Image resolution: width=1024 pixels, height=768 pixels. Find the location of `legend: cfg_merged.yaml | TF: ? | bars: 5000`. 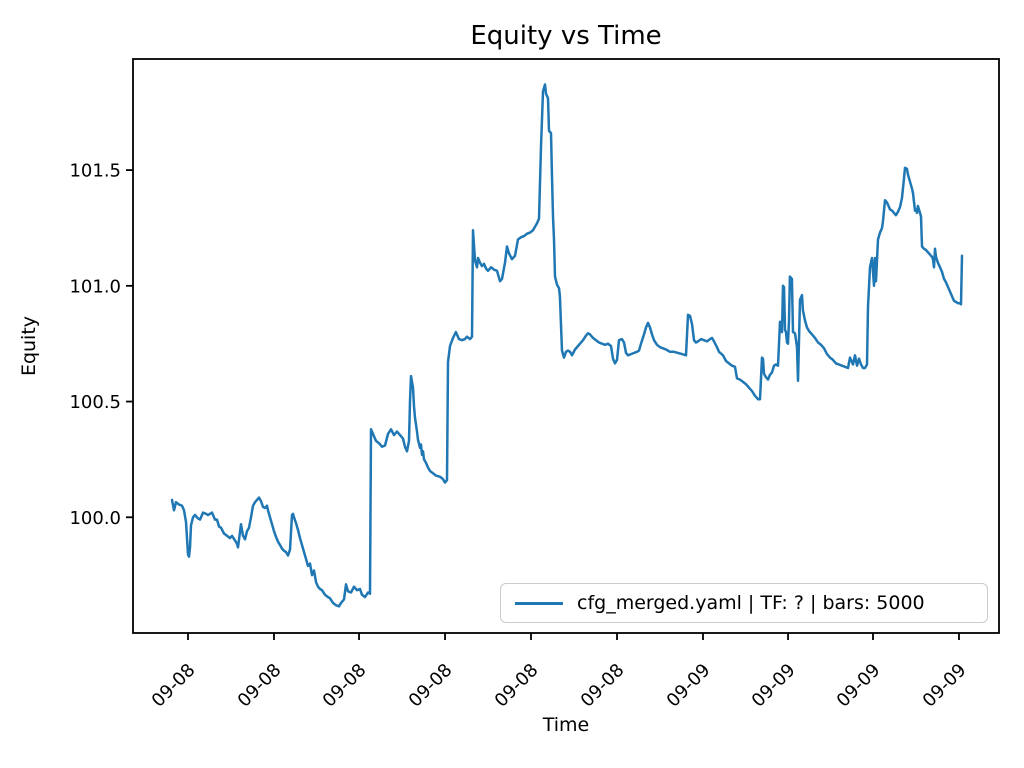

legend: cfg_merged.yaml | TF: ? | bars: 5000 is located at coordinates (744, 603).